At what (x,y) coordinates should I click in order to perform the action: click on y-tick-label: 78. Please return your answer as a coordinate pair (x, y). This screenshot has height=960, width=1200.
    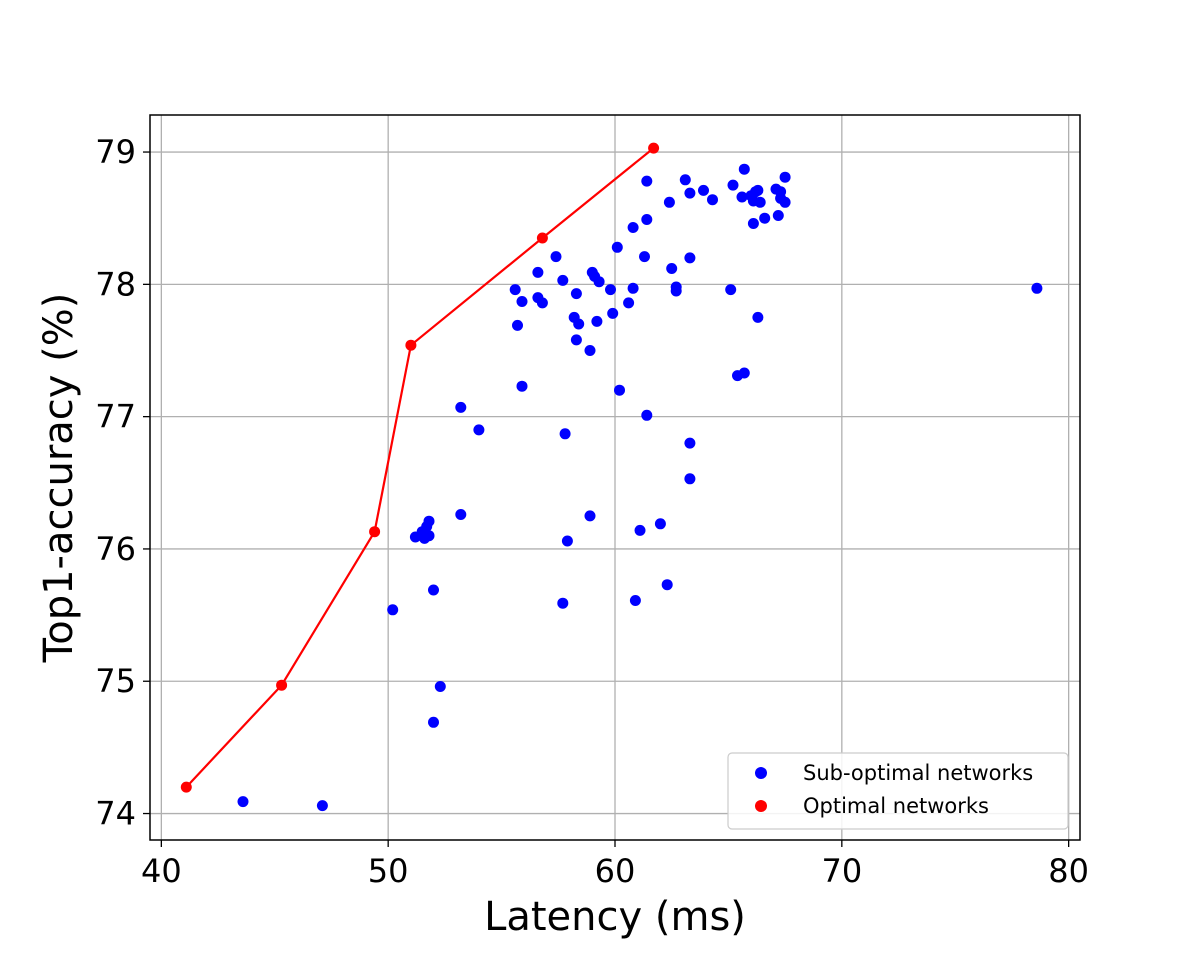
    Looking at the image, I should click on (115, 284).